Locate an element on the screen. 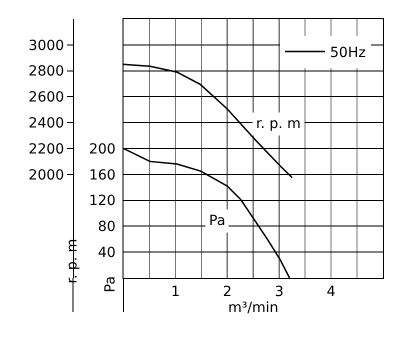  x-tick-label: 3 is located at coordinates (279, 292).